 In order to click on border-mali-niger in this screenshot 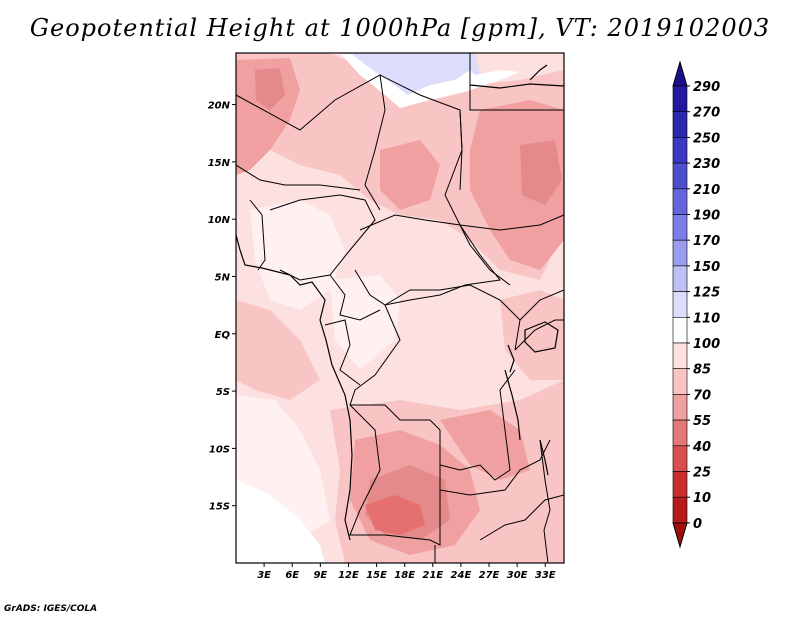, I will do `click(298, 177)`.